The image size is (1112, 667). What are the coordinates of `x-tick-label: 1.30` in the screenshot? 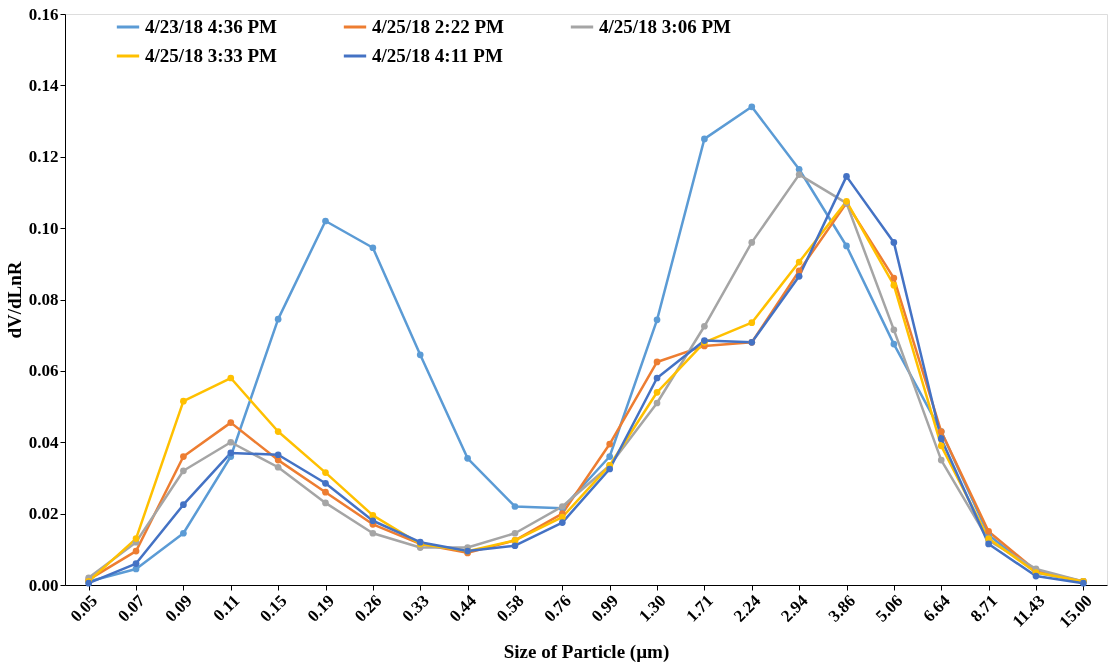 It's located at (652, 608).